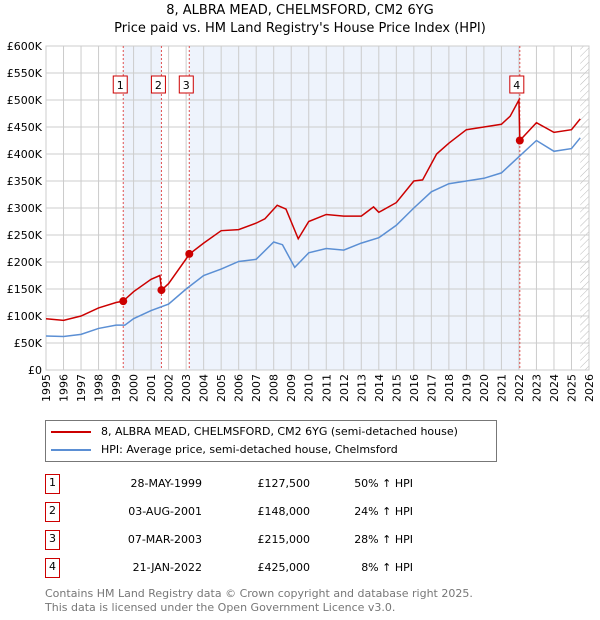 The width and height of the screenshot is (600, 620). What do you see at coordinates (554, 388) in the screenshot?
I see `x-tick-label: 2024` at bounding box center [554, 388].